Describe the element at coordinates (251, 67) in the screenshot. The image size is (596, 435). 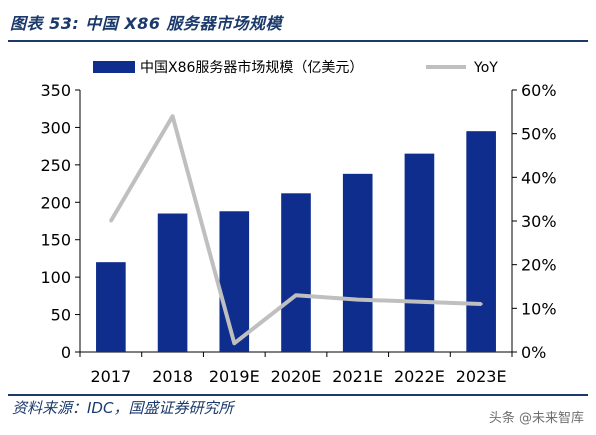
I see `legend-bar-label: 中国X86服务器市场规模（亿美元）` at that location.